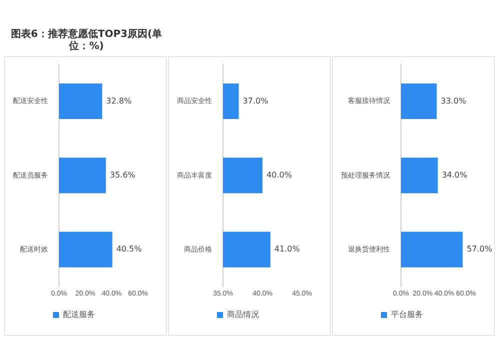 Image resolution: width=500 pixels, height=362 pixels. Describe the element at coordinates (255, 101) in the screenshot. I see `data-label: 37.0%` at that location.